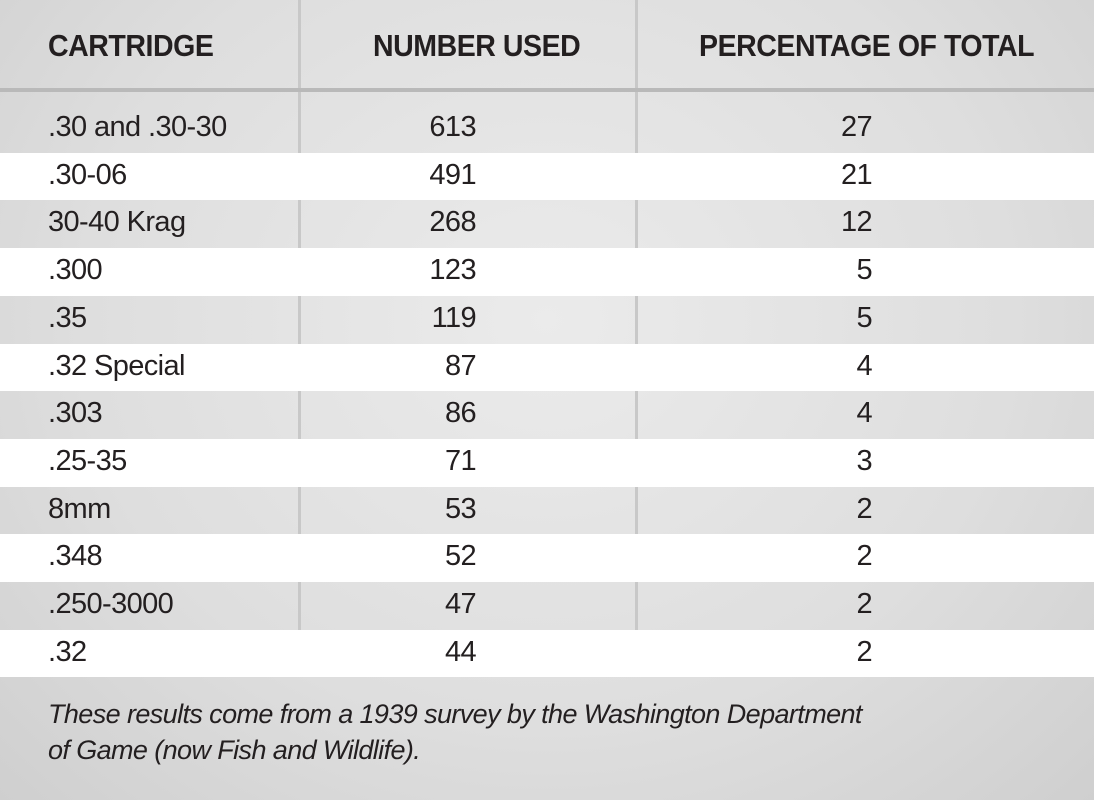 Image resolution: width=1094 pixels, height=800 pixels. I want to click on number-used-cell: 44, so click(460, 651).